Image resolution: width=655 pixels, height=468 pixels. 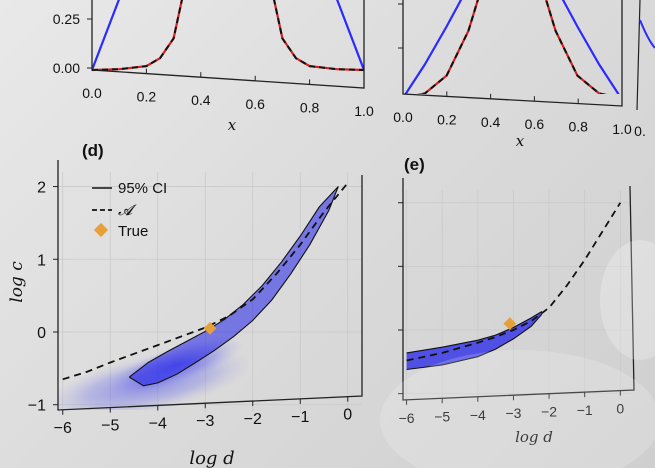 What do you see at coordinates (403, 117) in the screenshot?
I see `top-right-xtick-label: 0.0` at bounding box center [403, 117].